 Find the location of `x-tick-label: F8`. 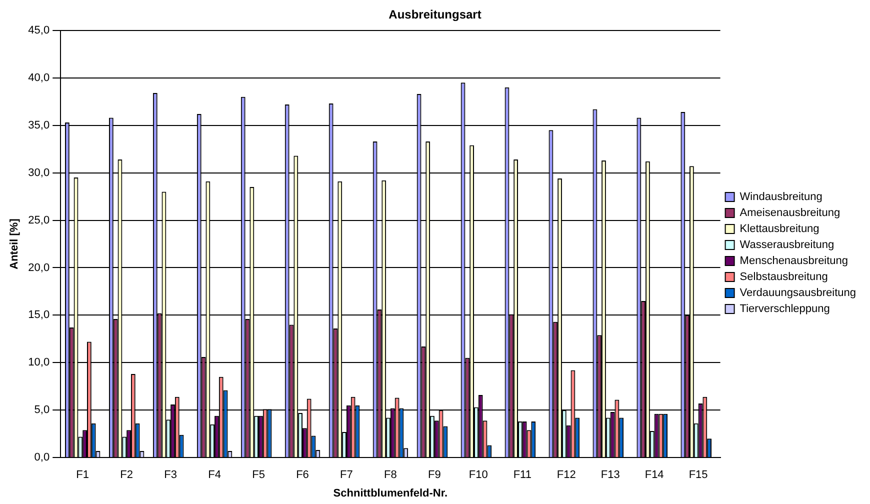

x-tick-label: F8 is located at coordinates (390, 475).